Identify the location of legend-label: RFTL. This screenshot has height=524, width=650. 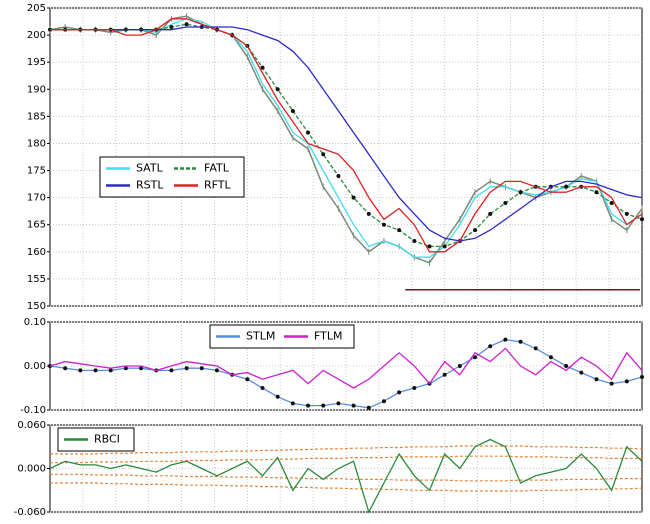
(217, 185).